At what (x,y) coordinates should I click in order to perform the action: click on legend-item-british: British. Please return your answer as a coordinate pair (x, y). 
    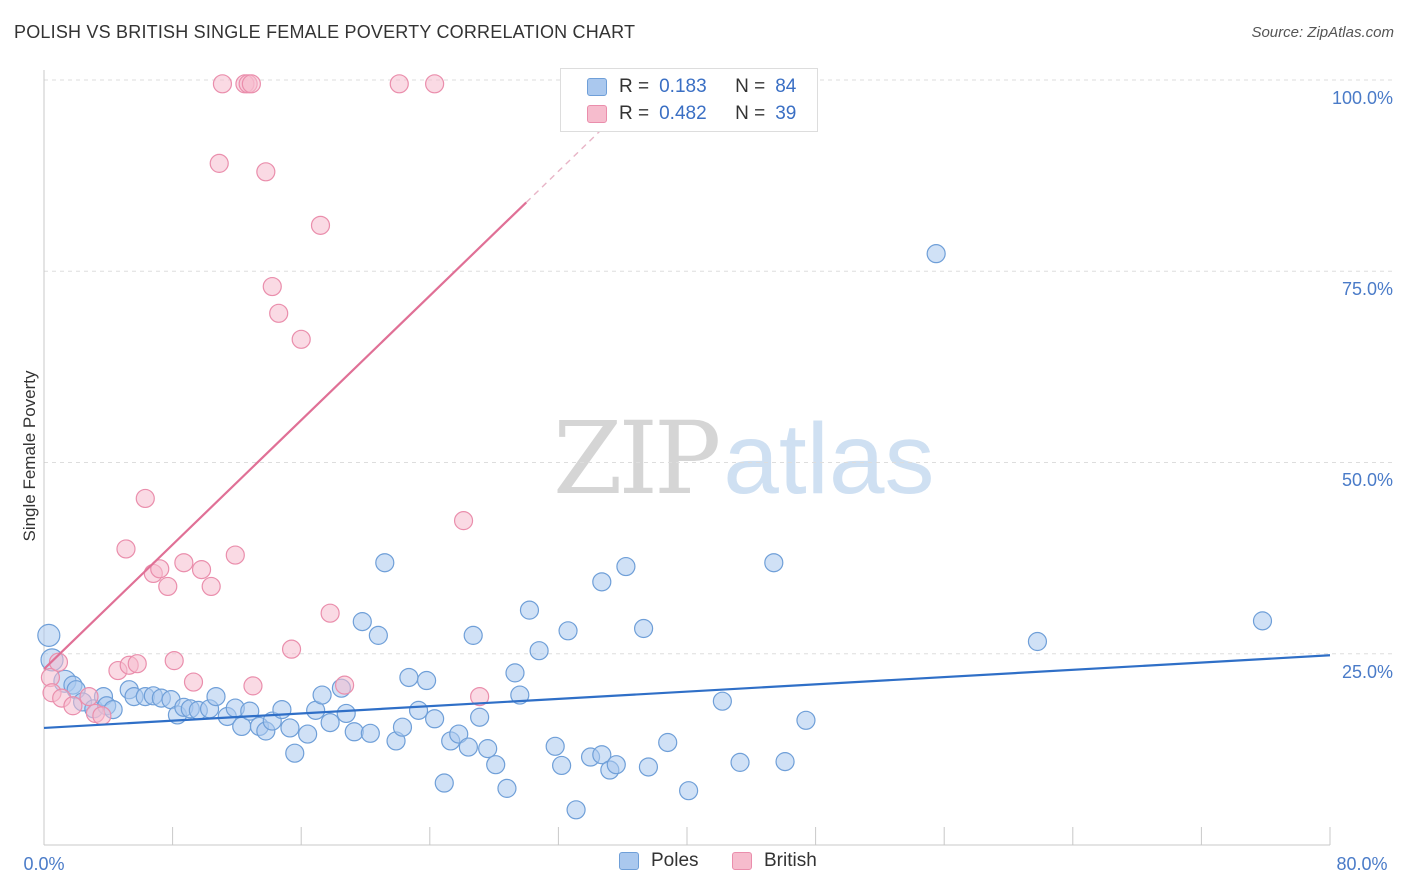
    Looking at the image, I should click on (774, 861).